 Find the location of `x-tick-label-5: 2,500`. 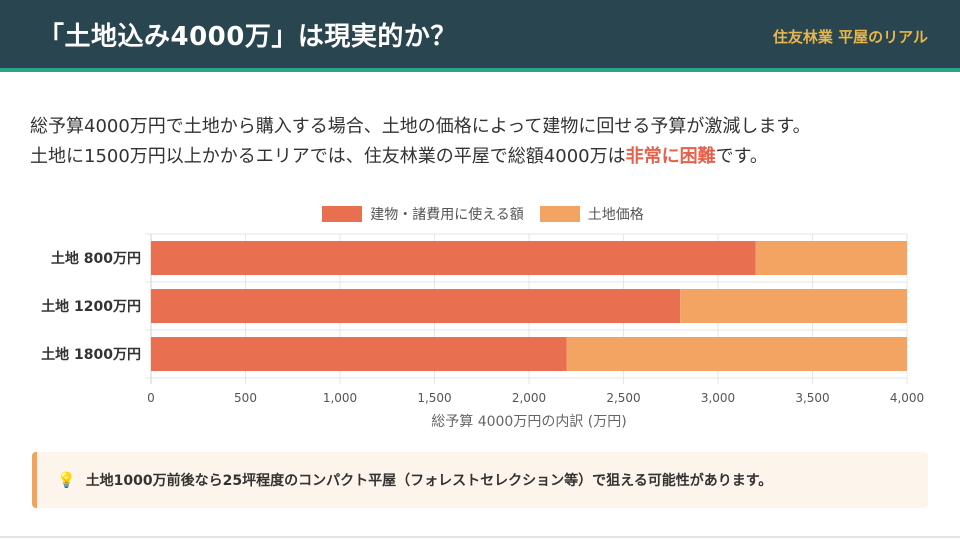

x-tick-label-5: 2,500 is located at coordinates (623, 398).